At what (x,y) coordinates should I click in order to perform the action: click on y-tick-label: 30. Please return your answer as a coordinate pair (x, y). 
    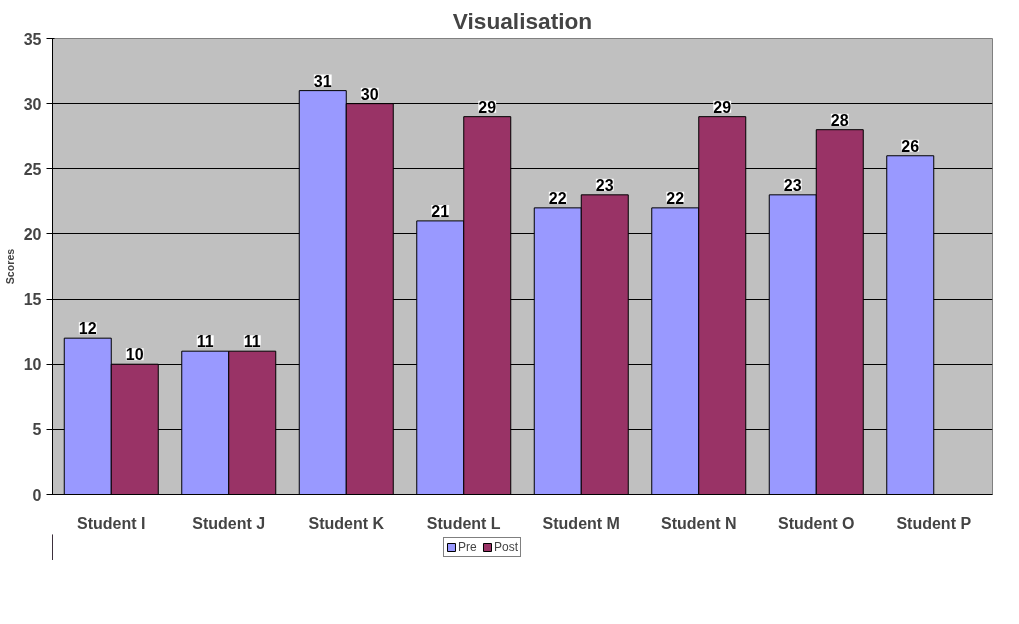
    Looking at the image, I should click on (32, 104).